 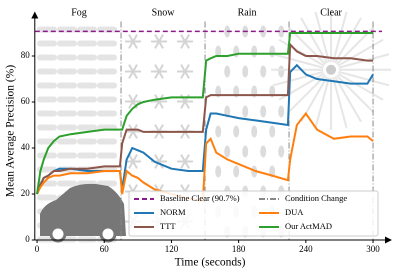 I want to click on y-tick-label: 40, so click(x=26, y=147).